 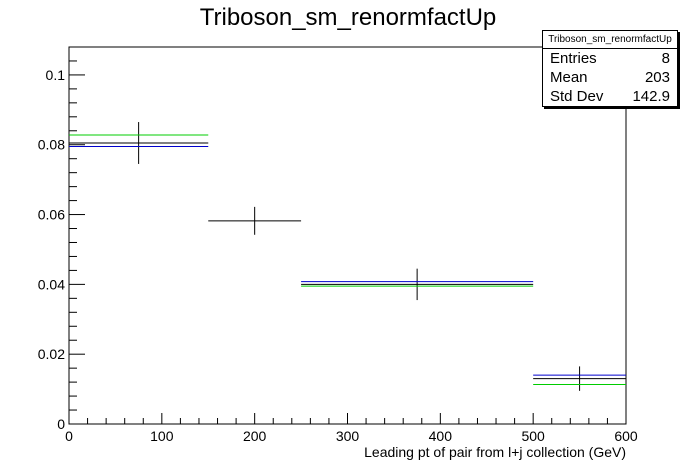 I want to click on x-tick-label: 0, so click(x=69, y=436).